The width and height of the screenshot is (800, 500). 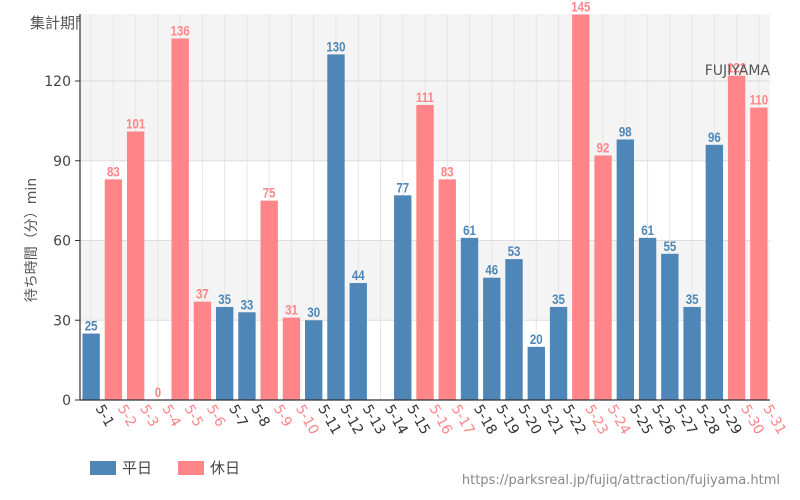 What do you see at coordinates (714, 137) in the screenshot?
I see `value-label: 96` at bounding box center [714, 137].